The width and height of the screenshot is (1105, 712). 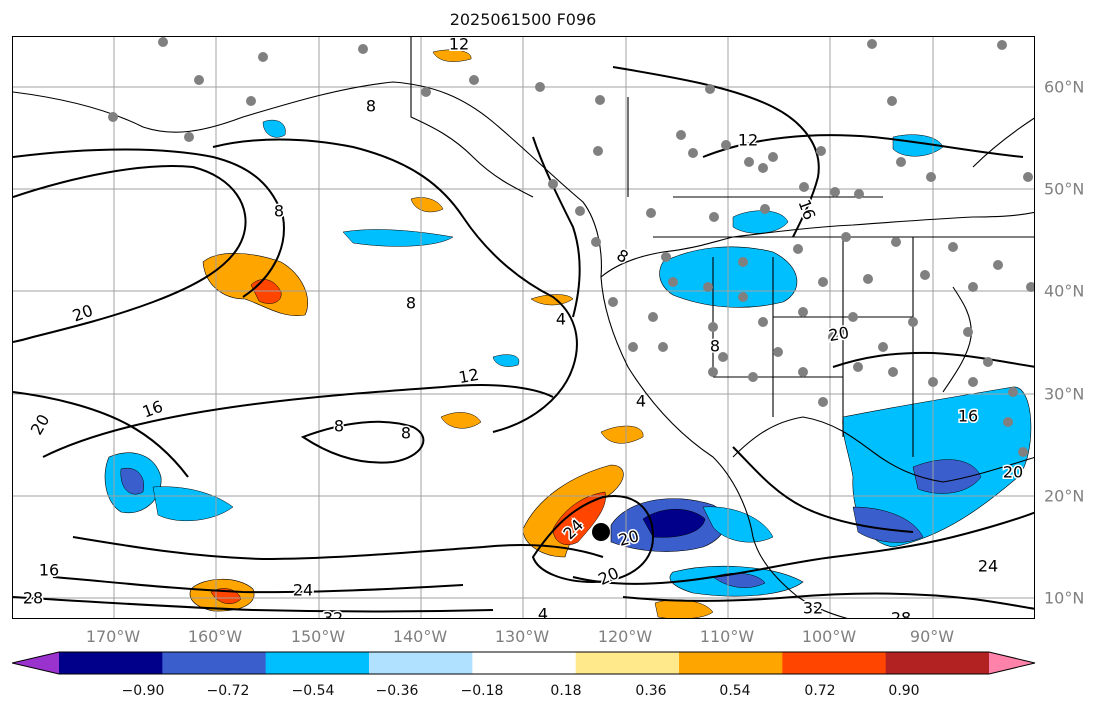 What do you see at coordinates (674, 523) in the screenshot?
I see `shading-strong-negative` at bounding box center [674, 523].